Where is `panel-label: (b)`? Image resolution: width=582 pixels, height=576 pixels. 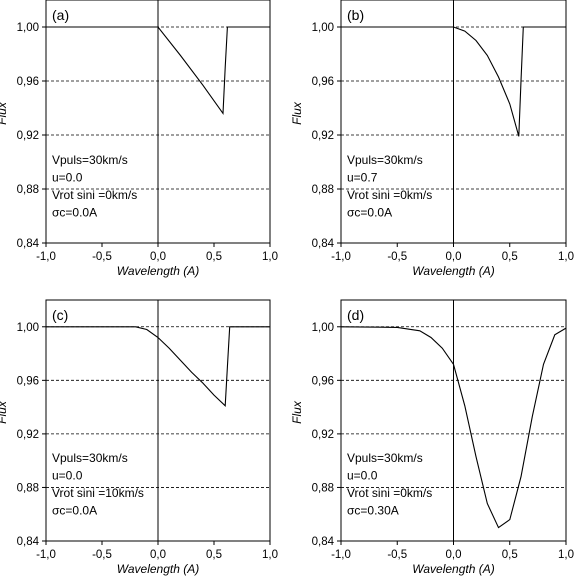 panel-label: (b) is located at coordinates (355, 15).